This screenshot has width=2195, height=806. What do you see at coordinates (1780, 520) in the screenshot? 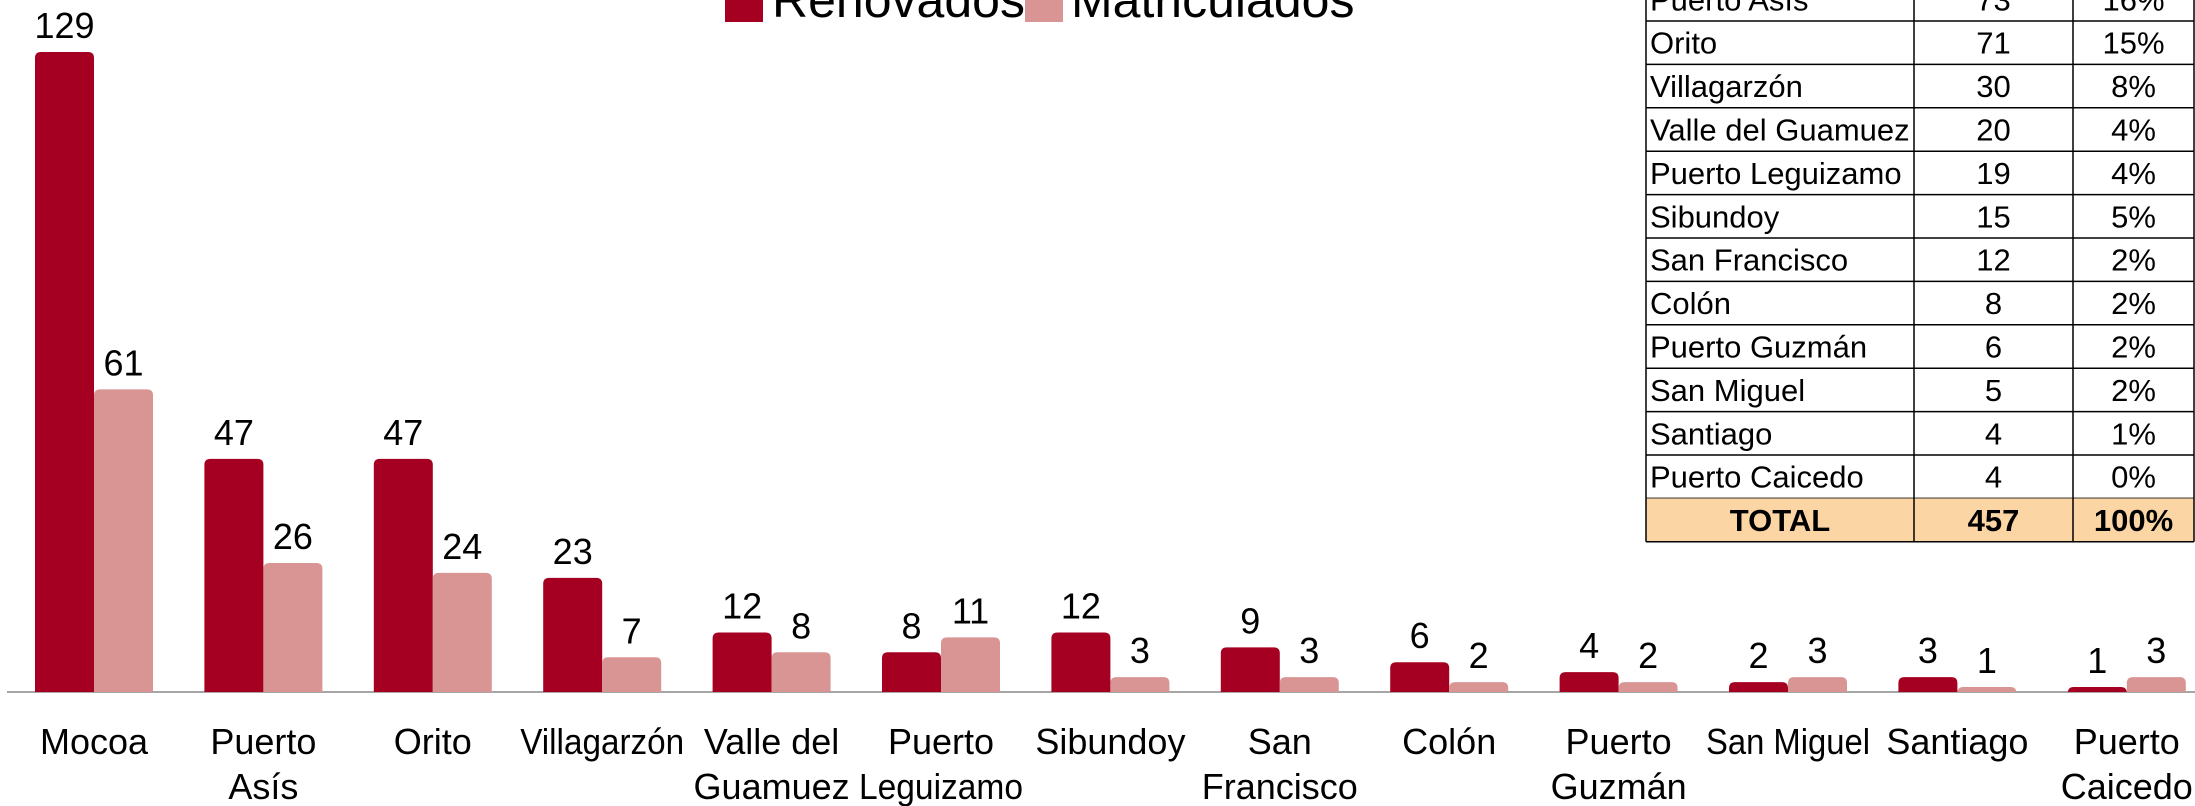
I see `total-cell: TOTAL` at bounding box center [1780, 520].